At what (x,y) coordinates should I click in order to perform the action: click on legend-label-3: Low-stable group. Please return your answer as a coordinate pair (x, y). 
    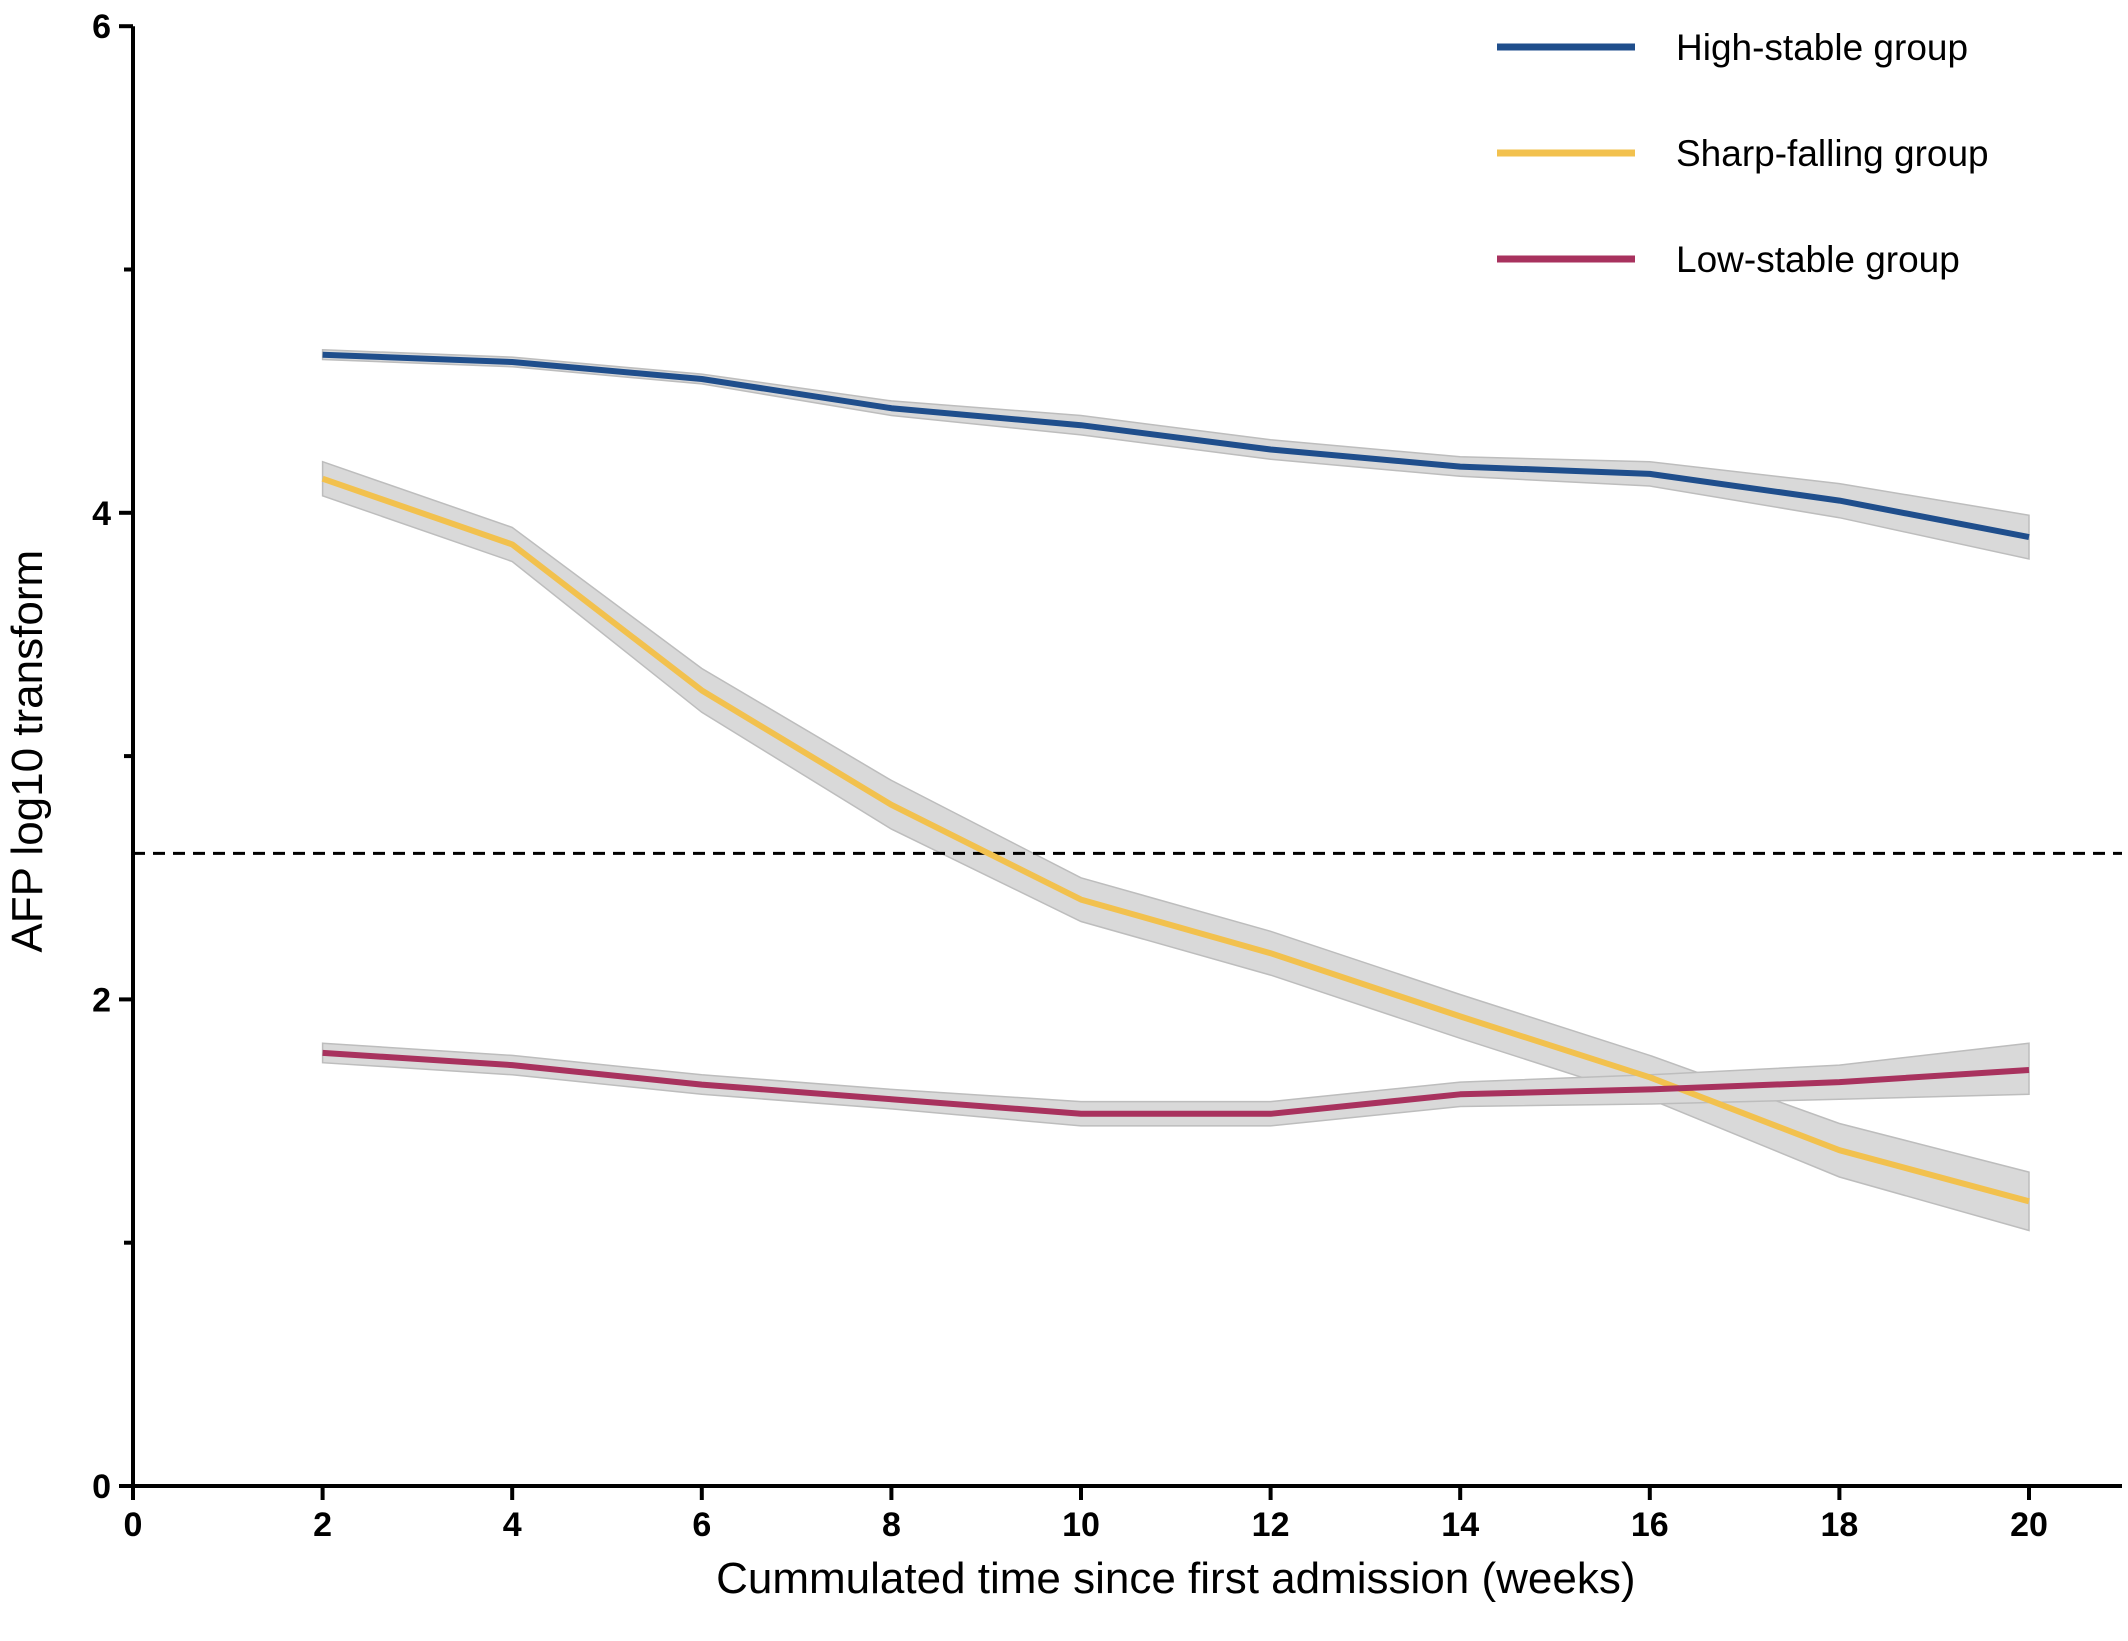
    Looking at the image, I should click on (1818, 259).